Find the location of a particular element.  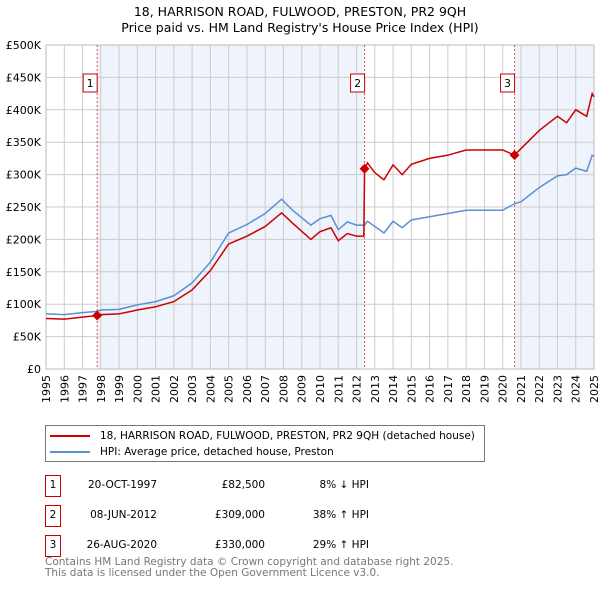

x-tick-label: 2005 is located at coordinates (229, 389).